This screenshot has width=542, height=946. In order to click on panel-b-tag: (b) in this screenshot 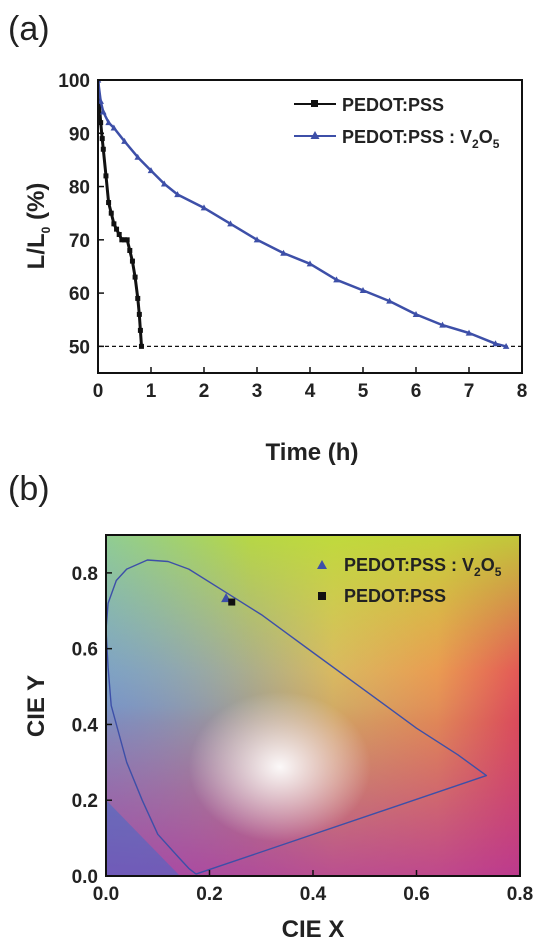, I will do `click(29, 489)`.